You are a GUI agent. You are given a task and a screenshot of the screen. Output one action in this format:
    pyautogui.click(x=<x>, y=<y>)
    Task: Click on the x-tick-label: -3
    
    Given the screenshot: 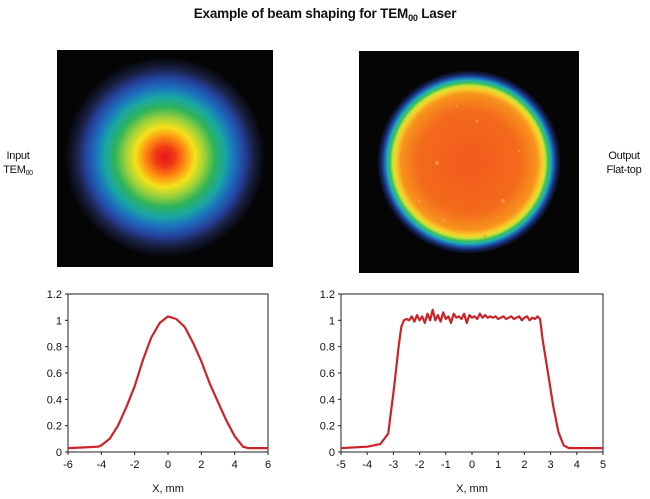 What is the action you would take?
    pyautogui.click(x=394, y=465)
    